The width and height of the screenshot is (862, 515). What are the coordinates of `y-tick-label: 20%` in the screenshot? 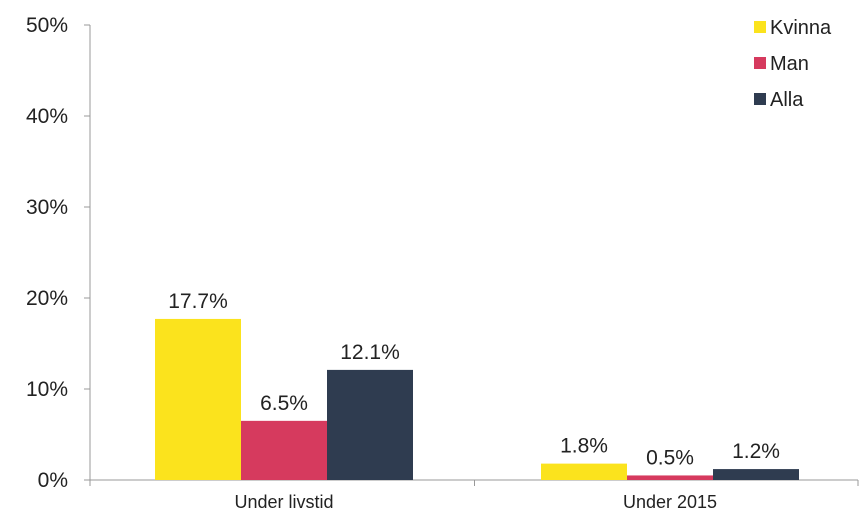 It's located at (47, 298).